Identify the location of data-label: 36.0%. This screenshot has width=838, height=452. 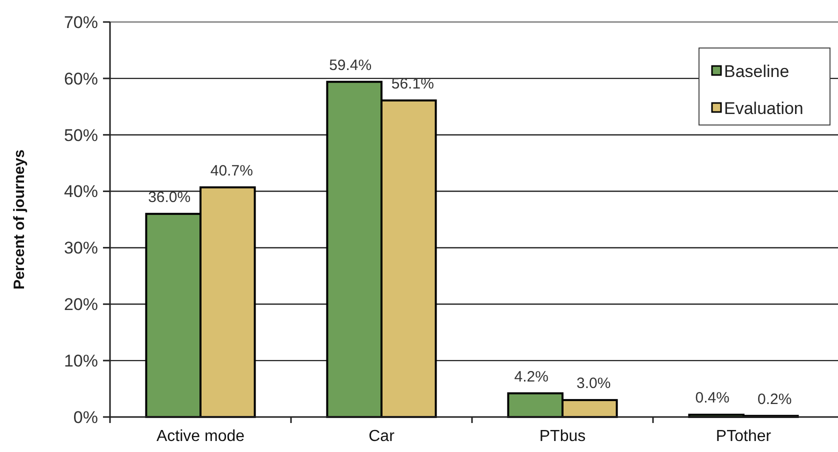
(169, 197).